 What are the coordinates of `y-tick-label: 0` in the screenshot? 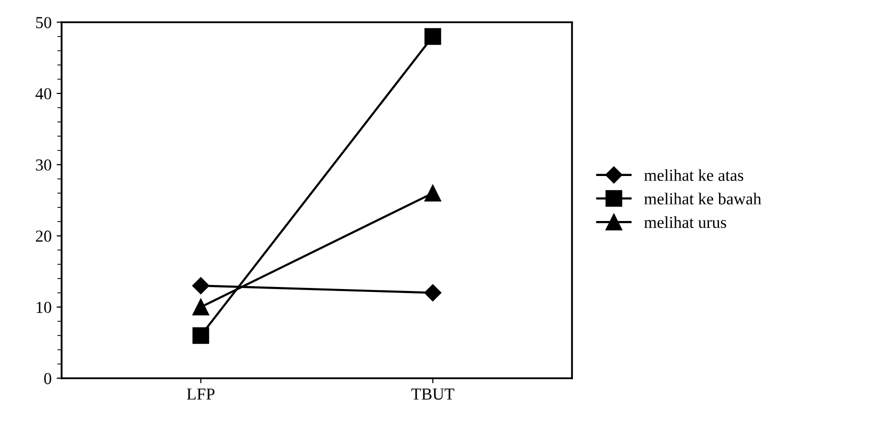 It's located at (48, 378).